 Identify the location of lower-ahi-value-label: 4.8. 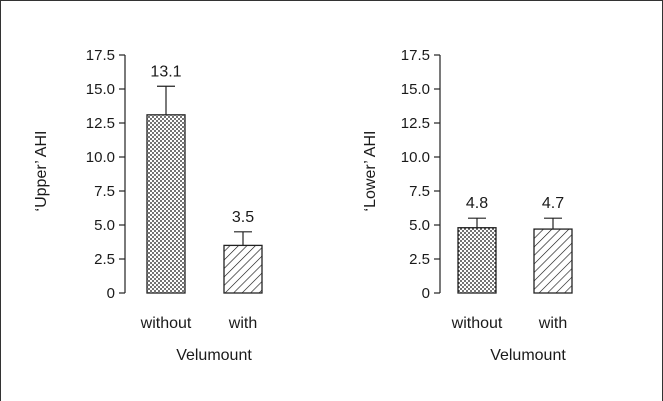
(477, 203).